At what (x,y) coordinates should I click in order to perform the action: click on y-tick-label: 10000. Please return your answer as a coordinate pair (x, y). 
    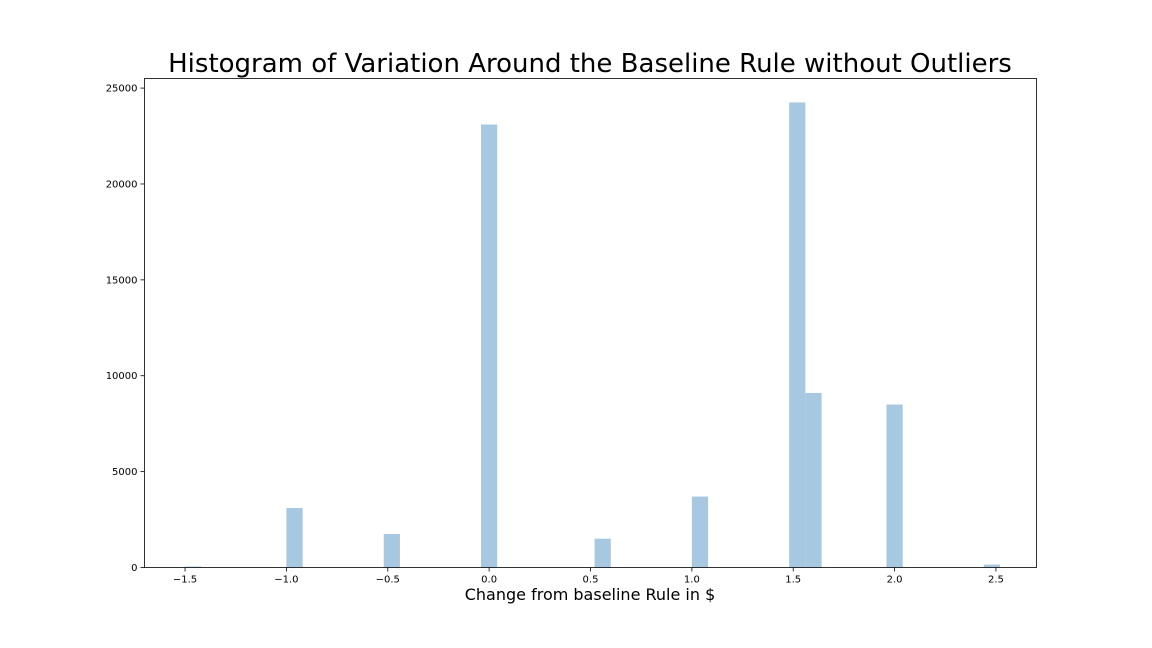
    Looking at the image, I should click on (122, 376).